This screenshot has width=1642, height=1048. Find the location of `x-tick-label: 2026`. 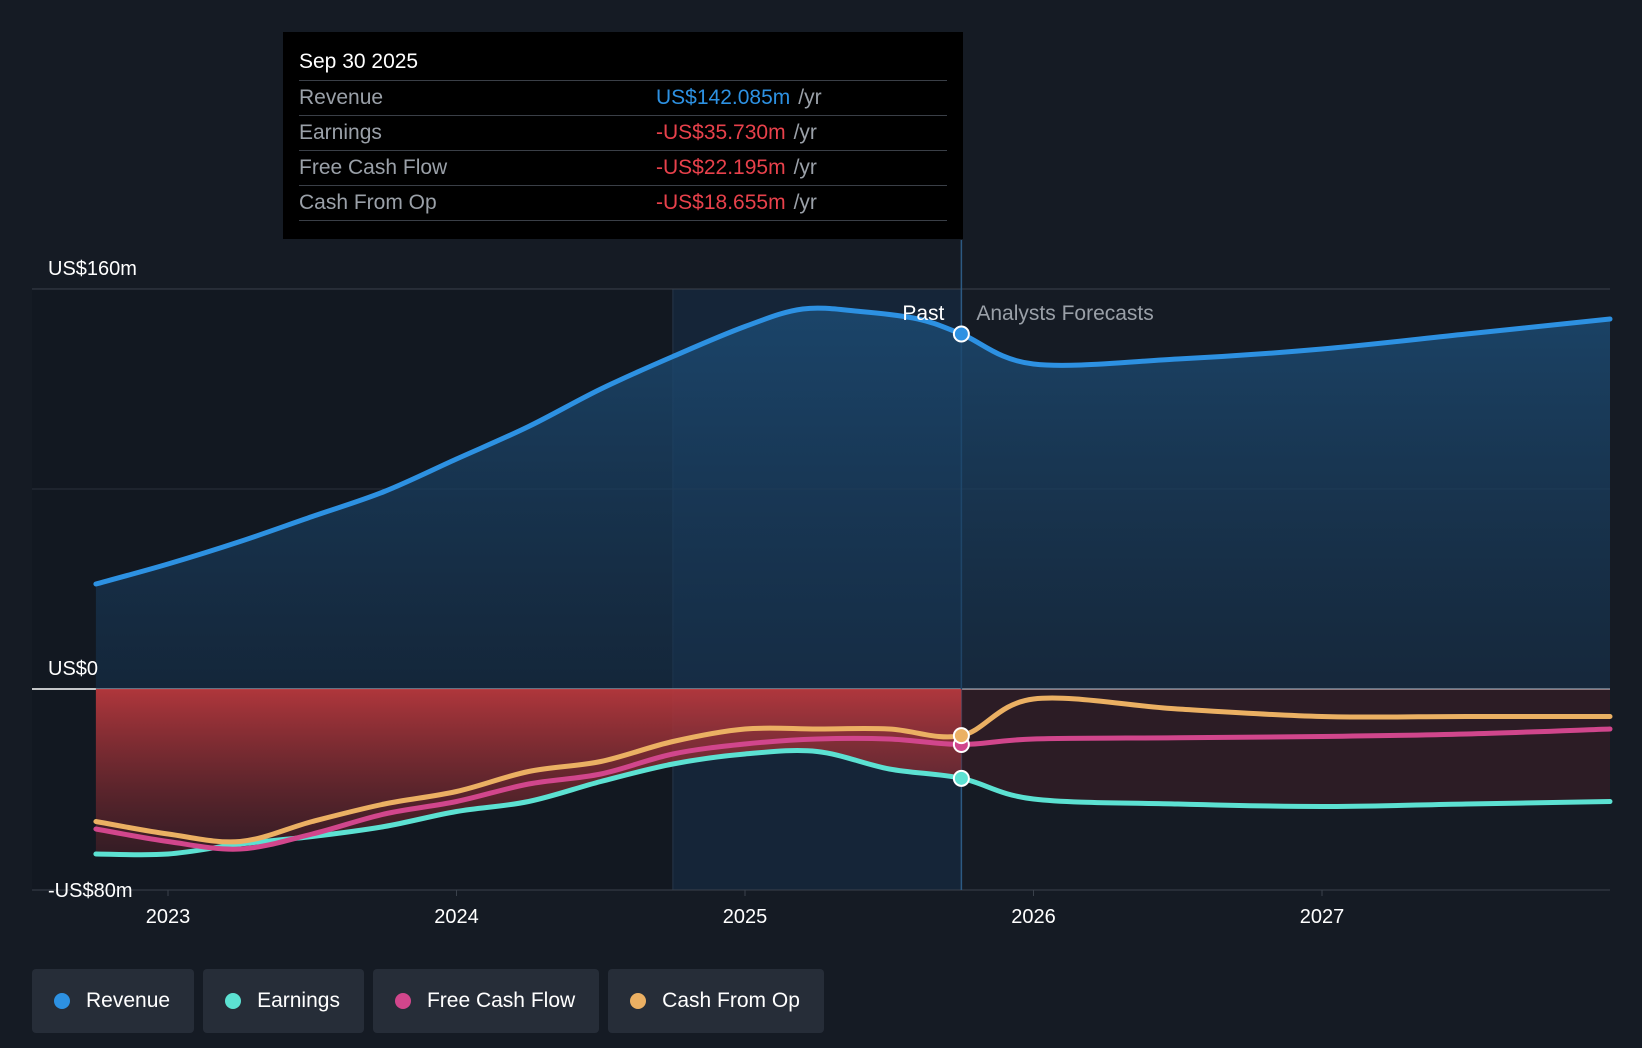

x-tick-label: 2026 is located at coordinates (1033, 917).